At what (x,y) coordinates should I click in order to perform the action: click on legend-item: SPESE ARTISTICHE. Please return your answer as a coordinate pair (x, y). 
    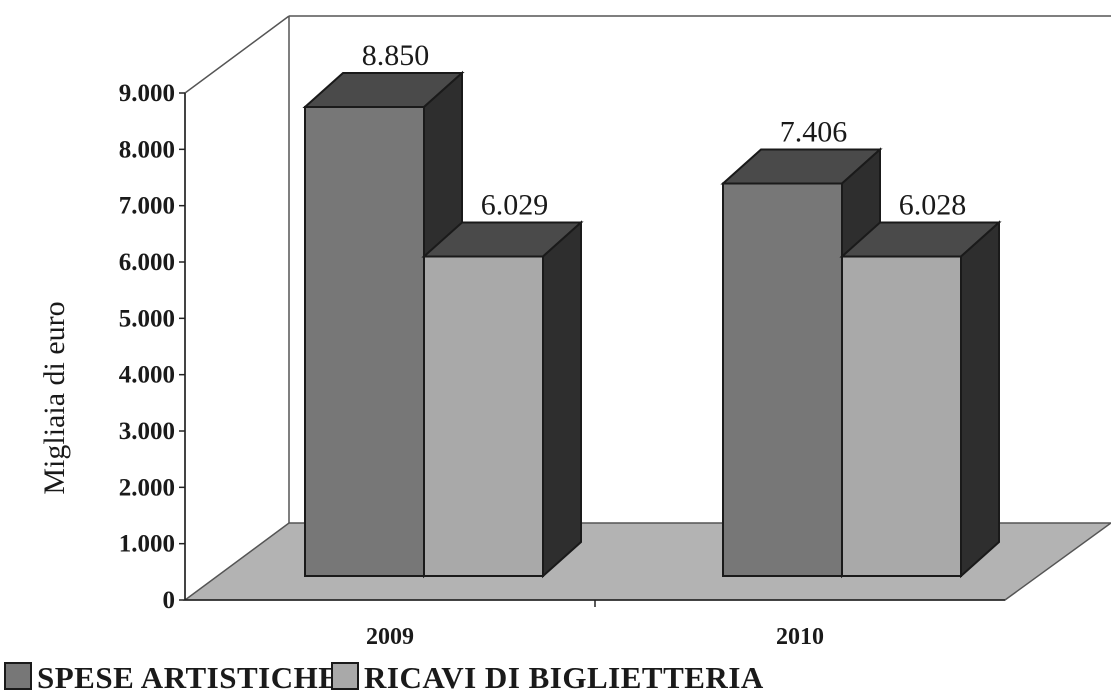
    Looking at the image, I should click on (171, 677).